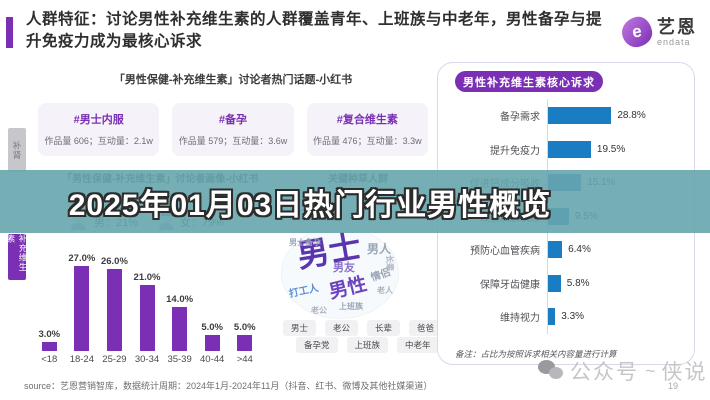 The width and height of the screenshot is (710, 400). I want to click on cloud-word: 男士备孕, so click(305, 242).